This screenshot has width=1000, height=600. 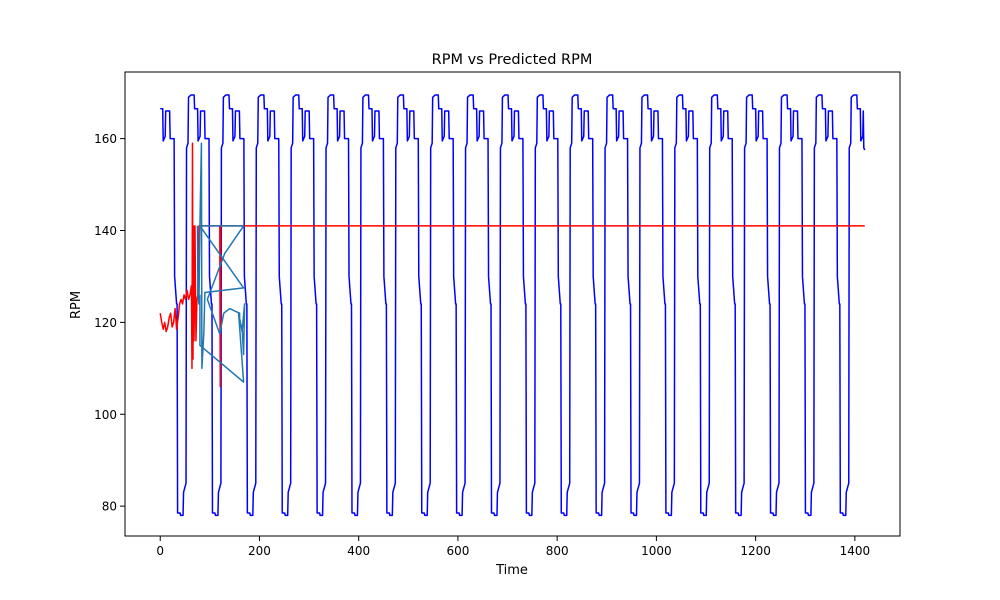 What do you see at coordinates (105, 231) in the screenshot?
I see `y-tick-label: 140` at bounding box center [105, 231].